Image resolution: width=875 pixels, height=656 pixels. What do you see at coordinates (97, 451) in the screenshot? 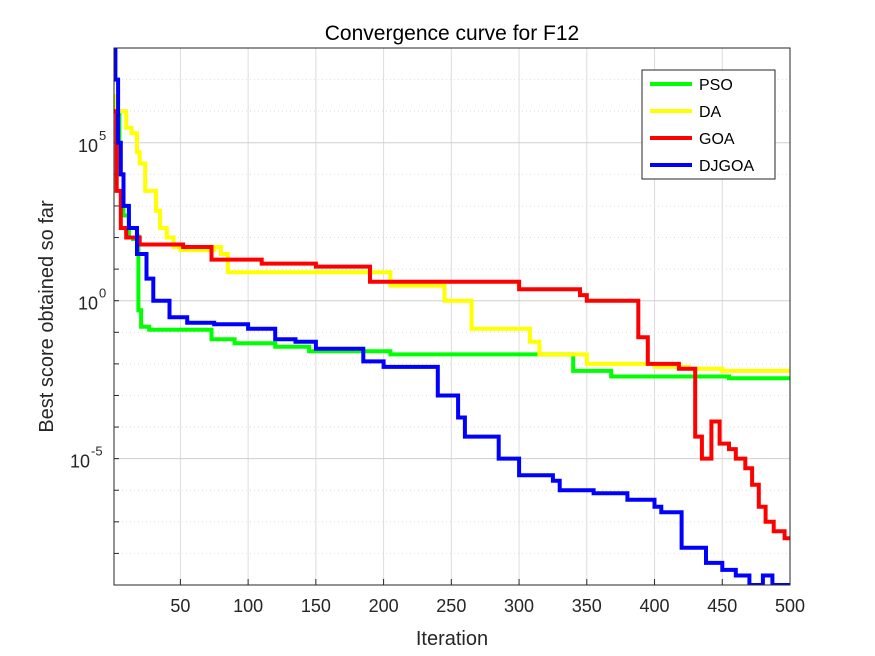
I see `y-tick-exponent: -5` at bounding box center [97, 451].